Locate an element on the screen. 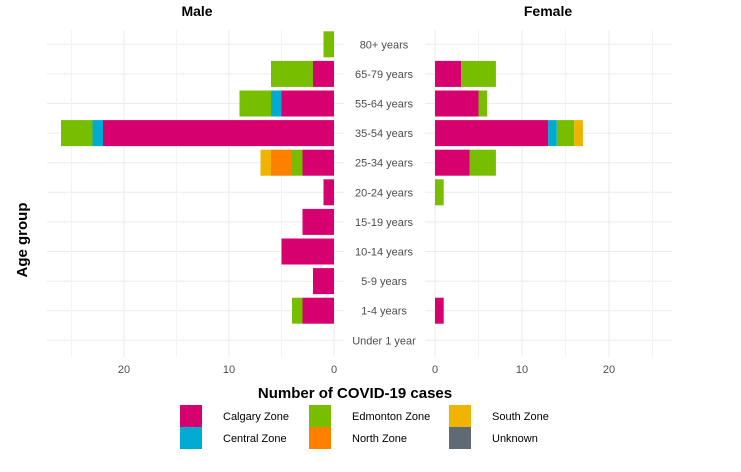 The height and width of the screenshot is (472, 741). bar-female-calgary-zone-35-54-years is located at coordinates (492, 133).